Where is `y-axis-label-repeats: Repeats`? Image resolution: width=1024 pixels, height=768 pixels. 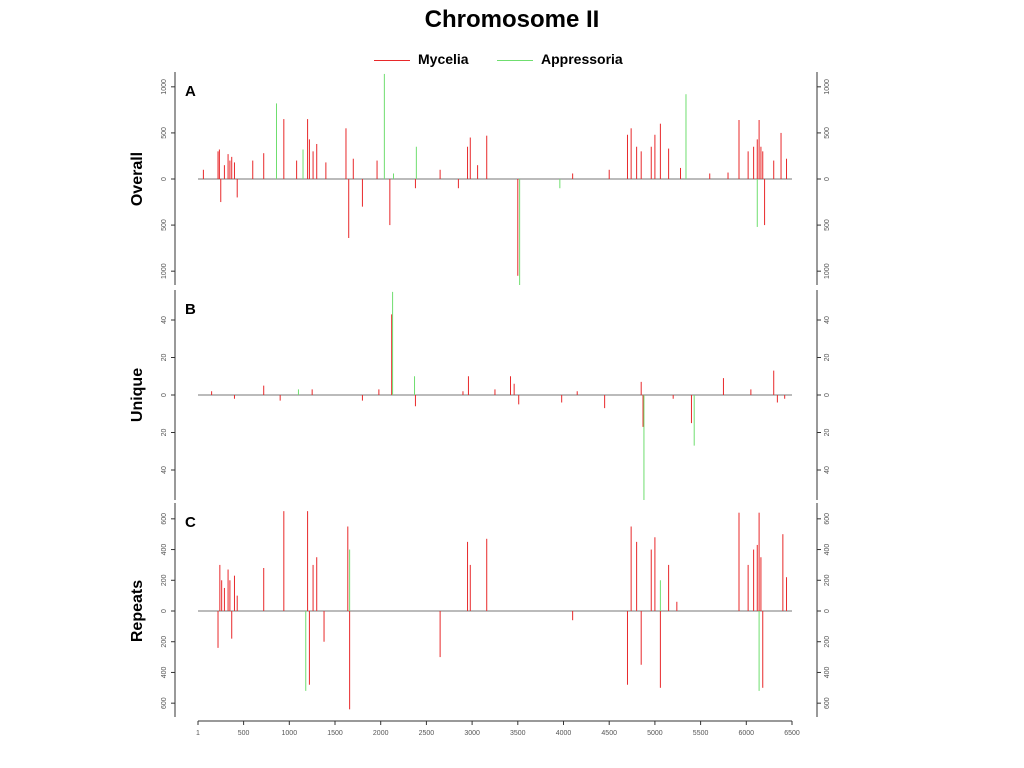 y-axis-label-repeats: Repeats is located at coordinates (137, 611).